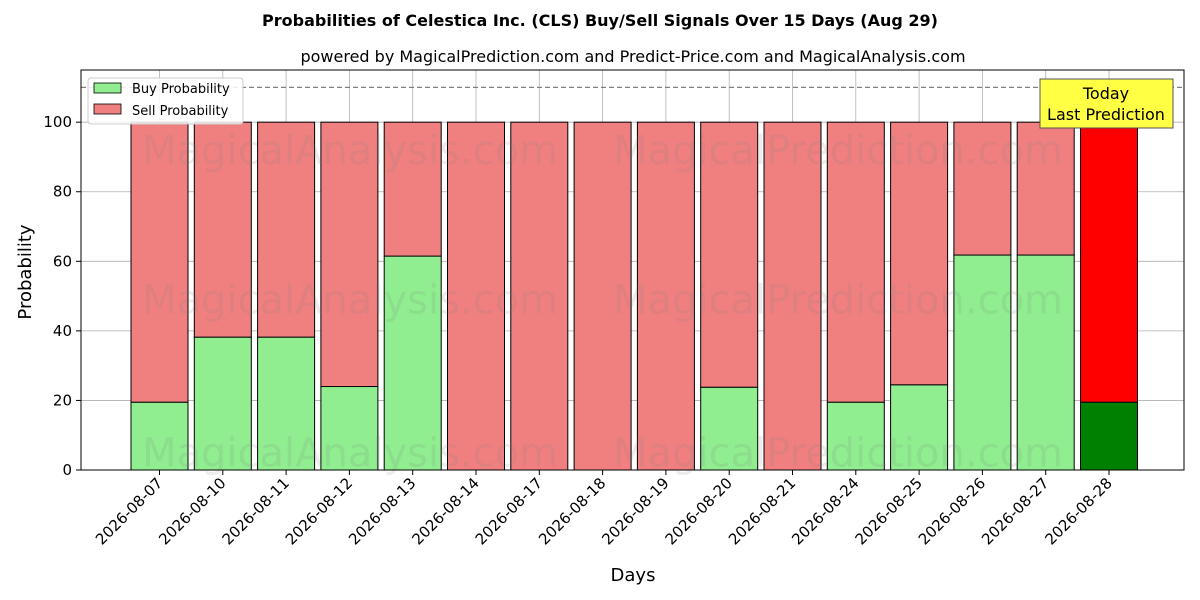 The width and height of the screenshot is (1200, 600). What do you see at coordinates (952, 511) in the screenshot?
I see `x-tick-label: 2026-08-26` at bounding box center [952, 511].